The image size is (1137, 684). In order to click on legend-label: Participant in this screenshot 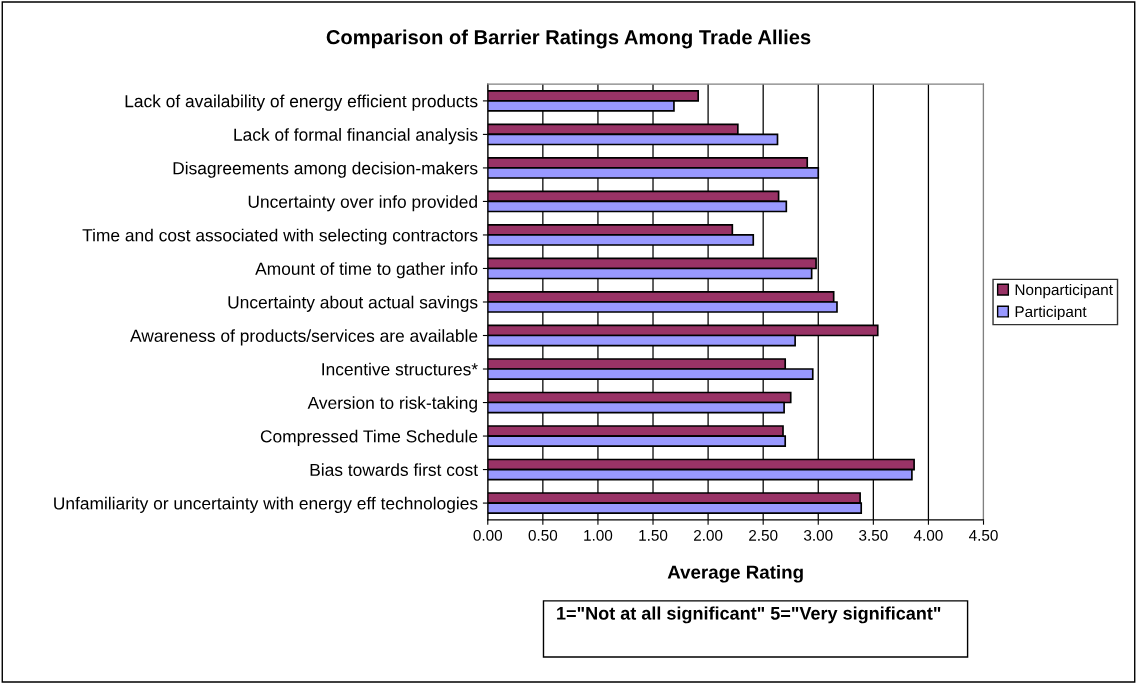, I will do `click(1051, 313)`.